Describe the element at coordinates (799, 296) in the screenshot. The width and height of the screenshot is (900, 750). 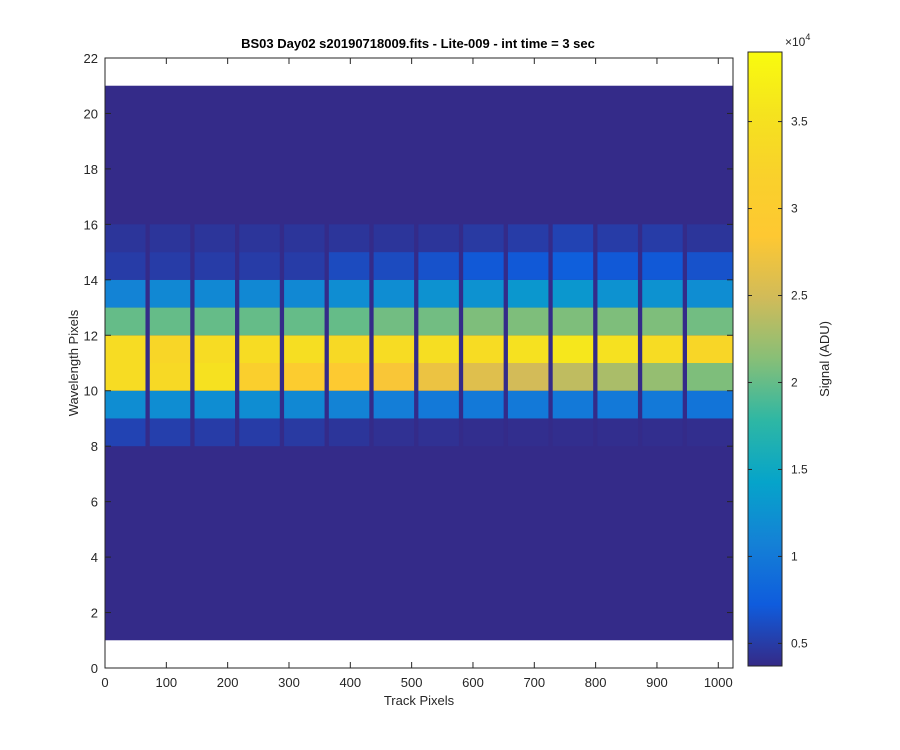
I see `colorbar-tick-label: 2.5` at that location.